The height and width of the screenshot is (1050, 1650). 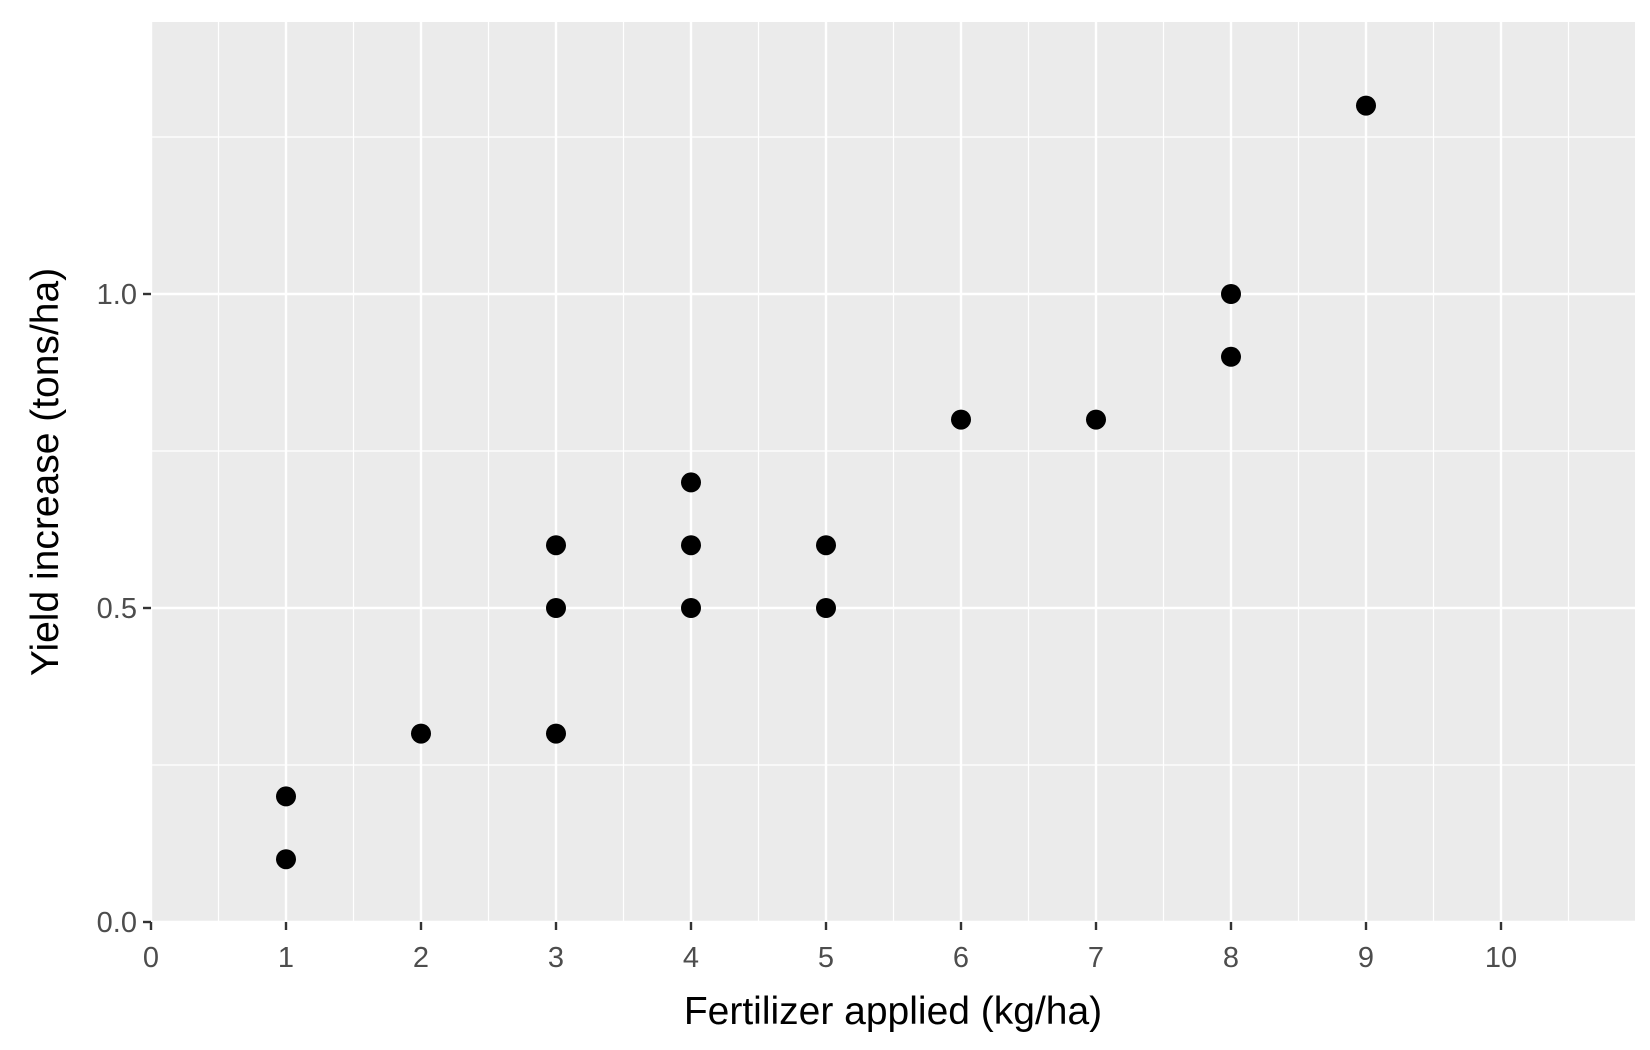 I want to click on x-tick-label: 0, so click(x=151, y=958).